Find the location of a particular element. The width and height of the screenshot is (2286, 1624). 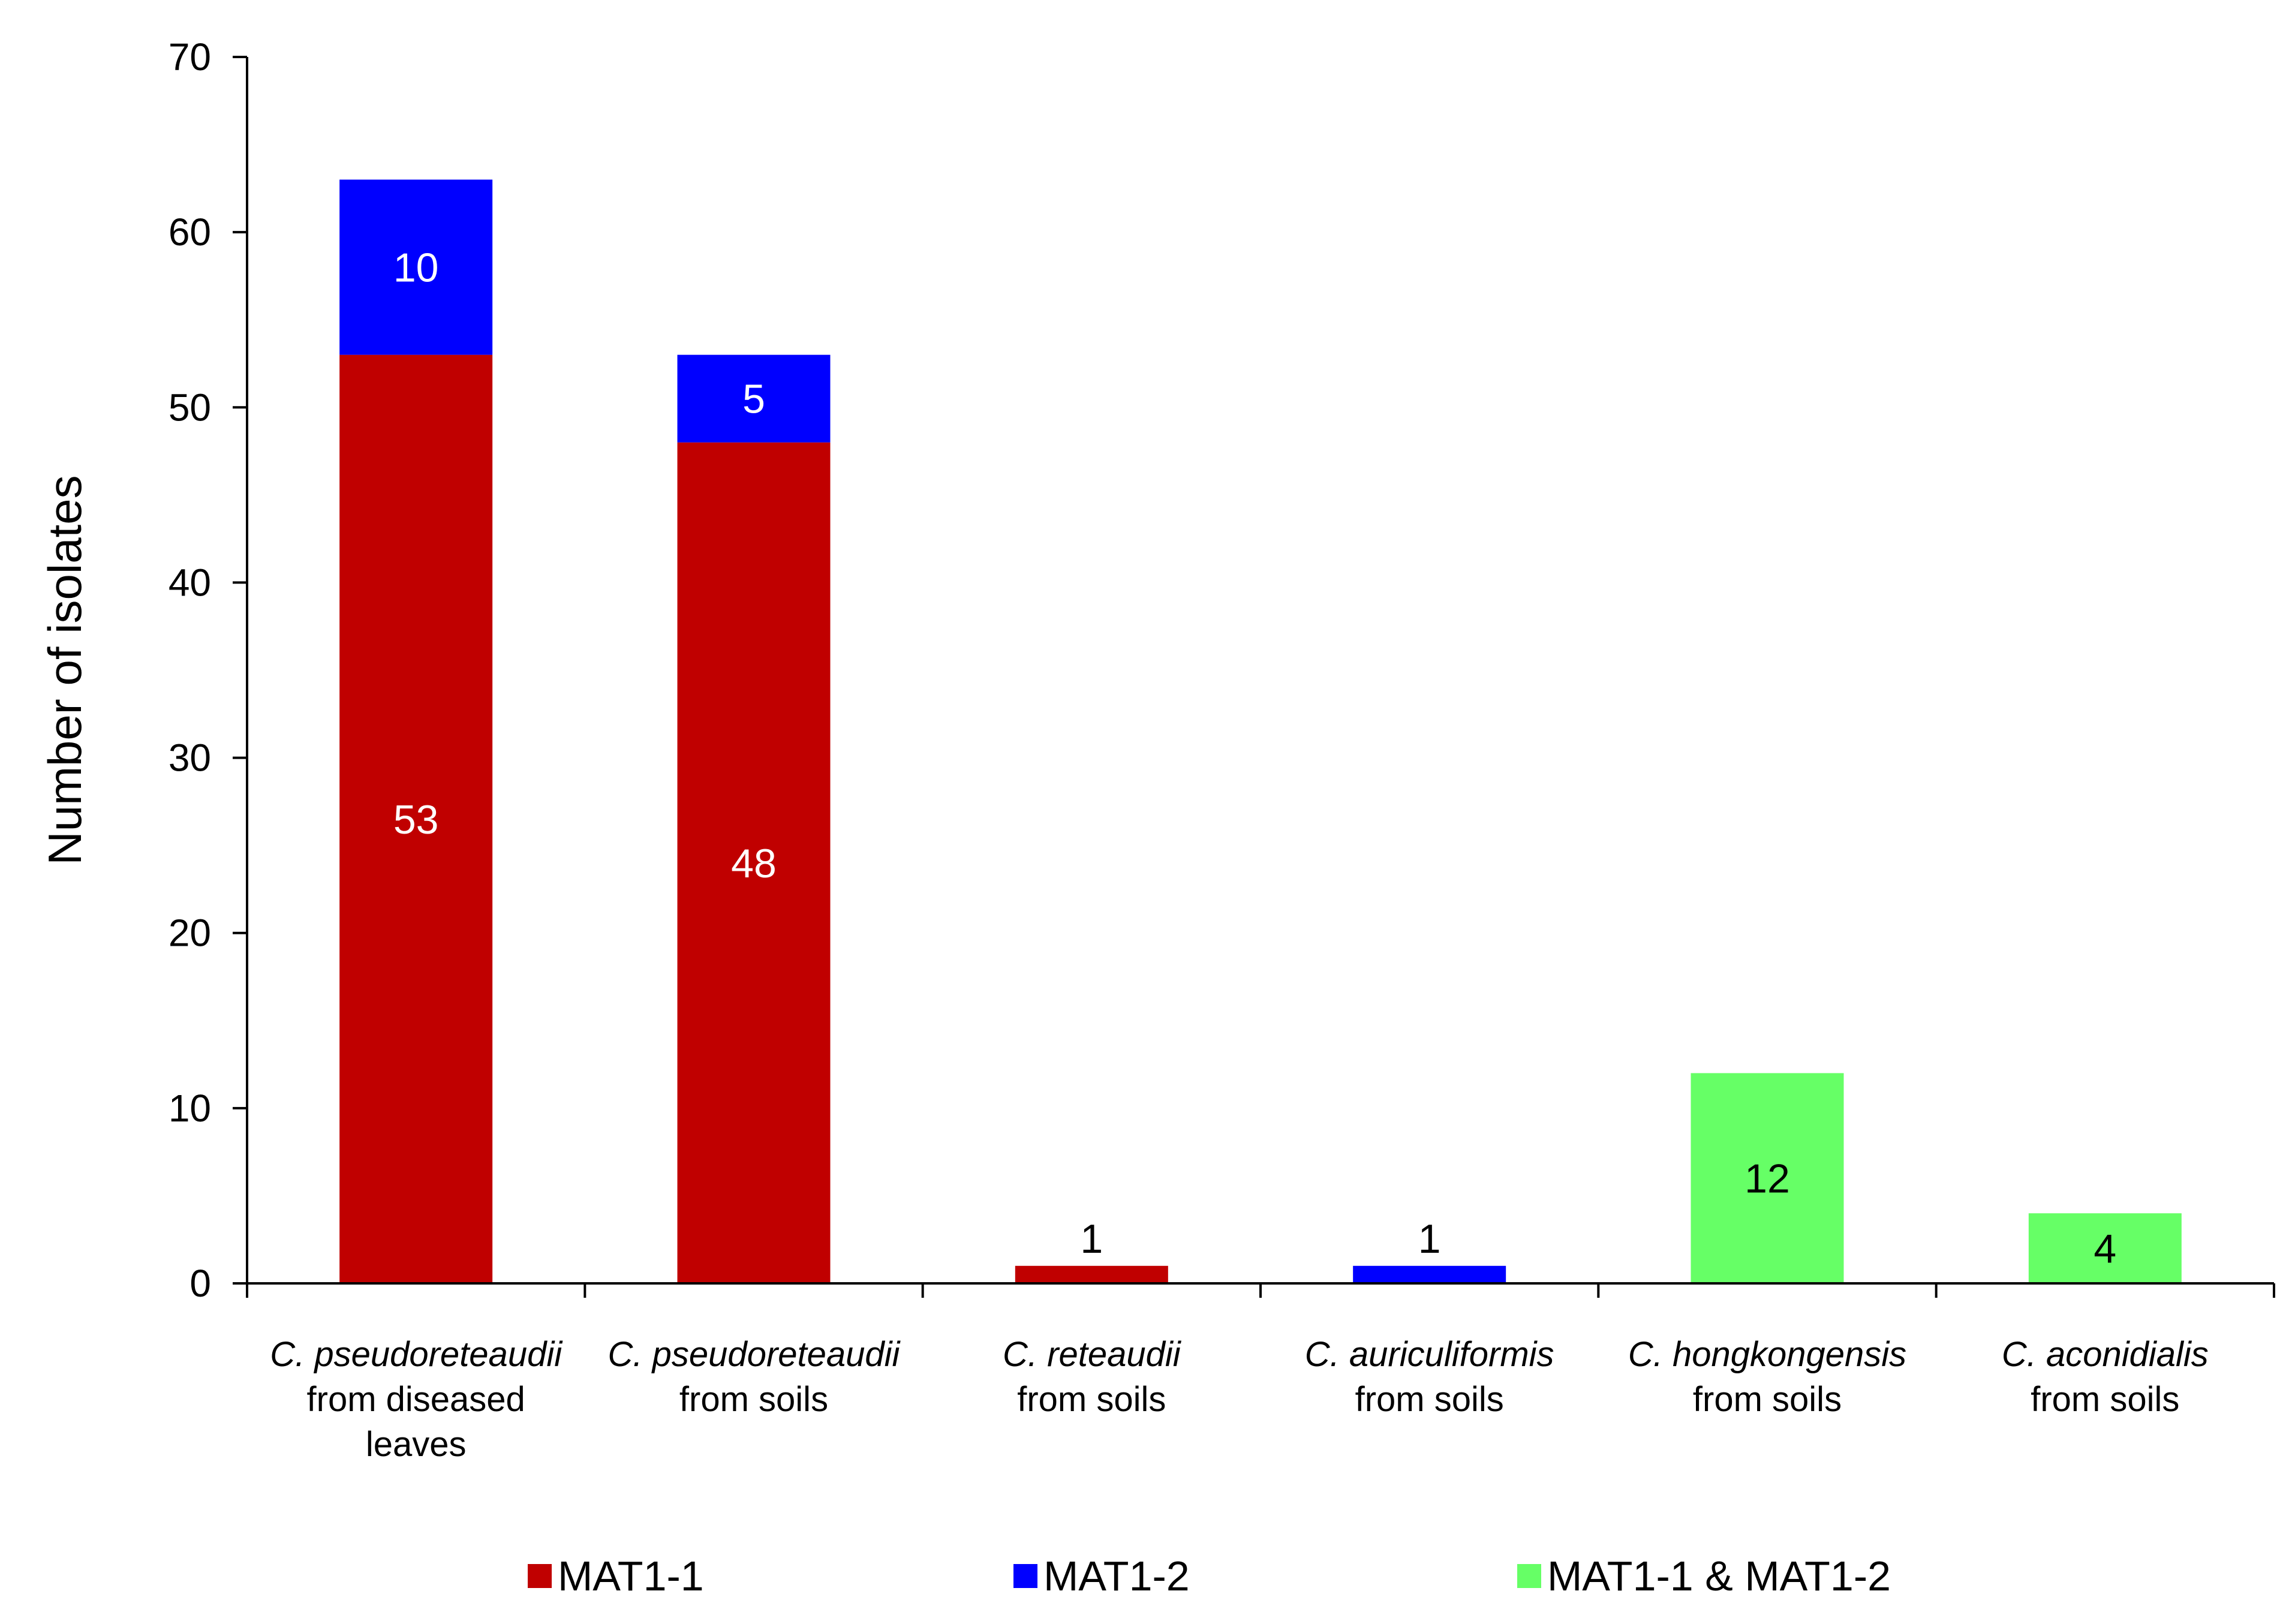

x-category-species: C. auriculiformis is located at coordinates (1429, 1354).